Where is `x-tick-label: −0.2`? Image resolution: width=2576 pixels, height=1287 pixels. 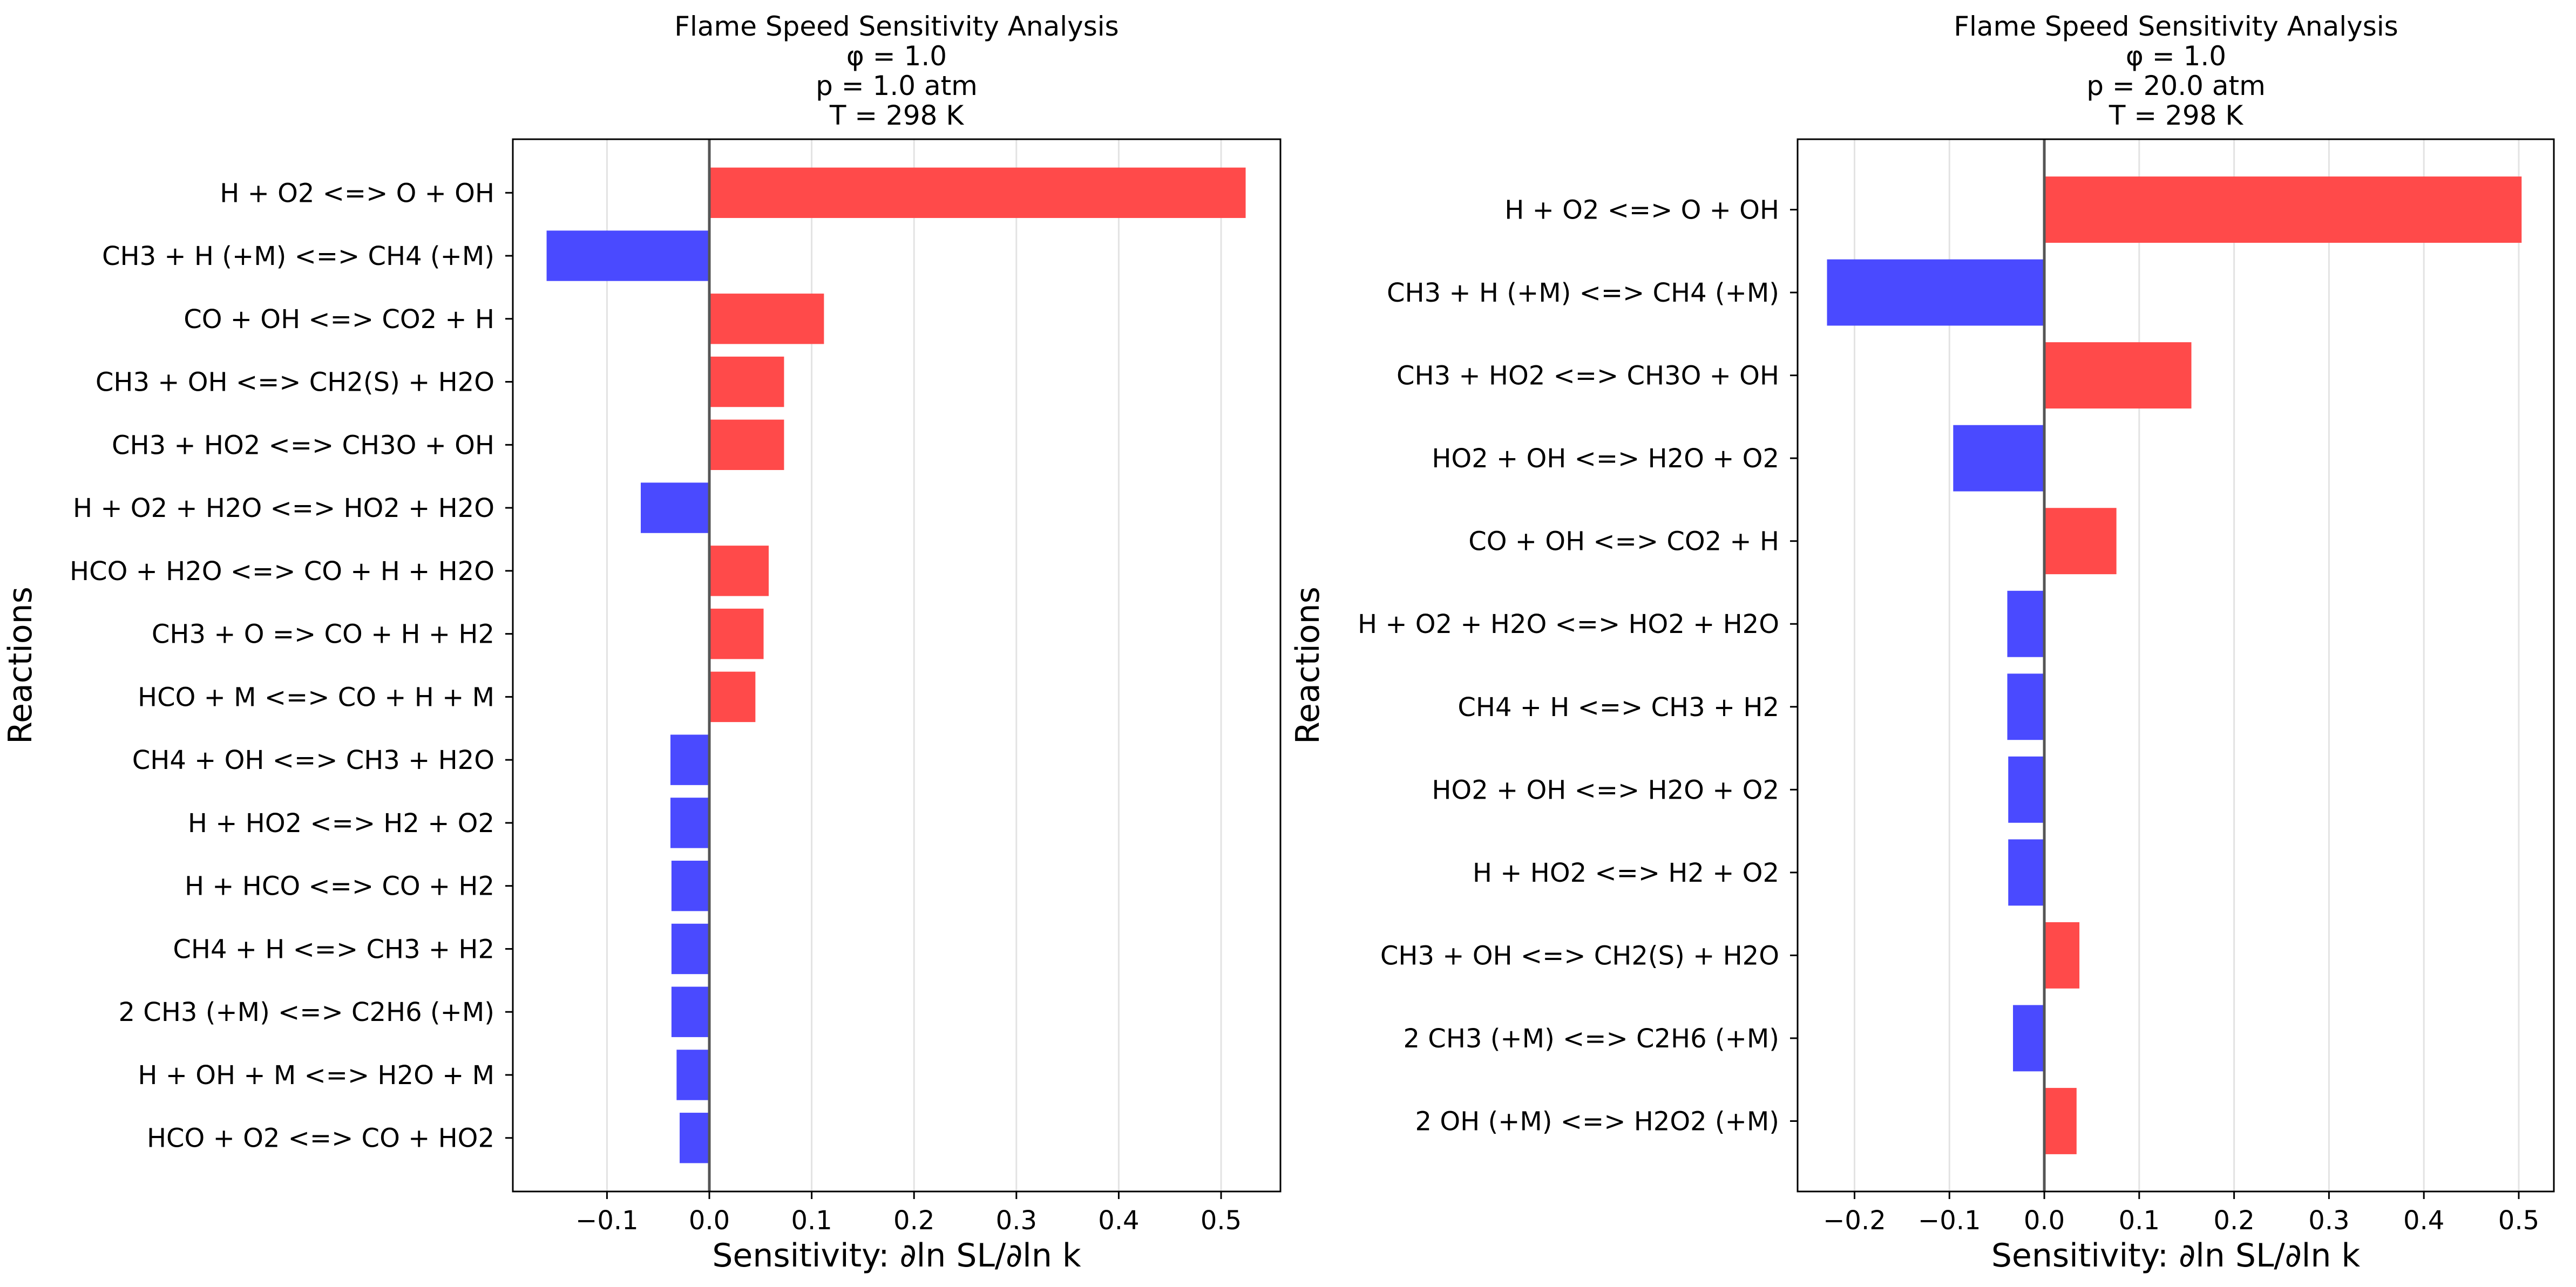 x-tick-label: −0.2 is located at coordinates (1854, 1221).